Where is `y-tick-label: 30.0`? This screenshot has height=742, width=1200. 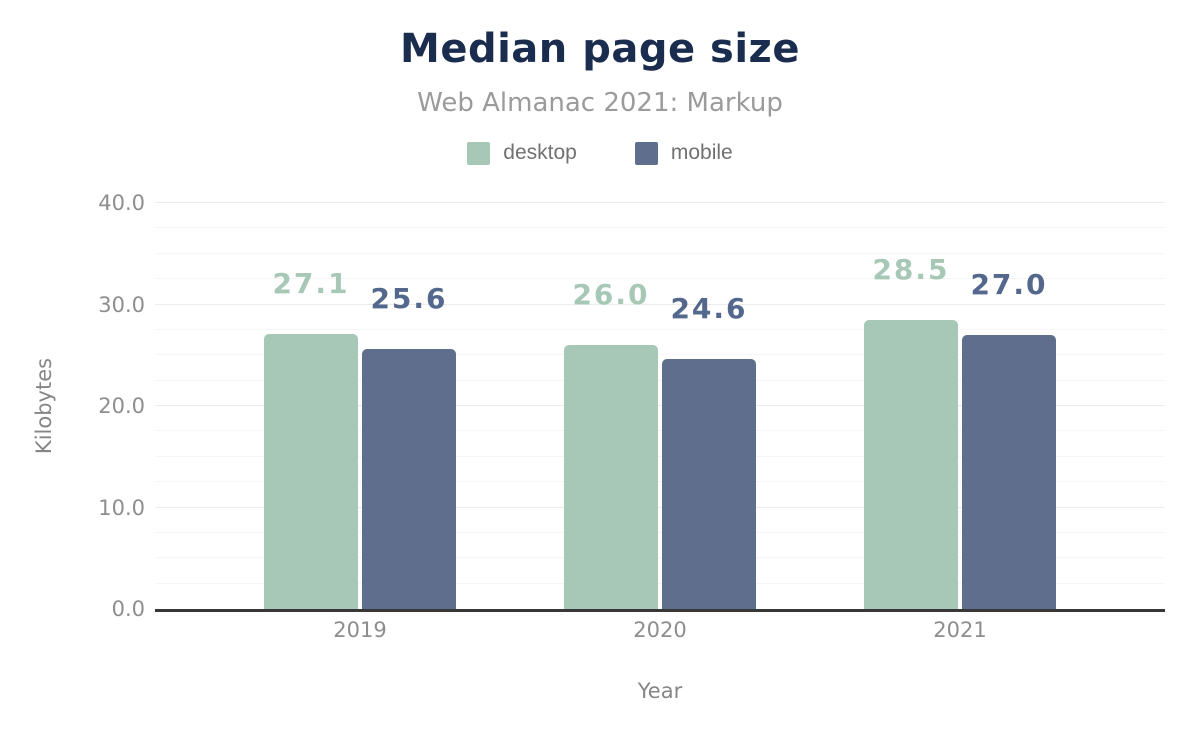
y-tick-label: 30.0 is located at coordinates (121, 304).